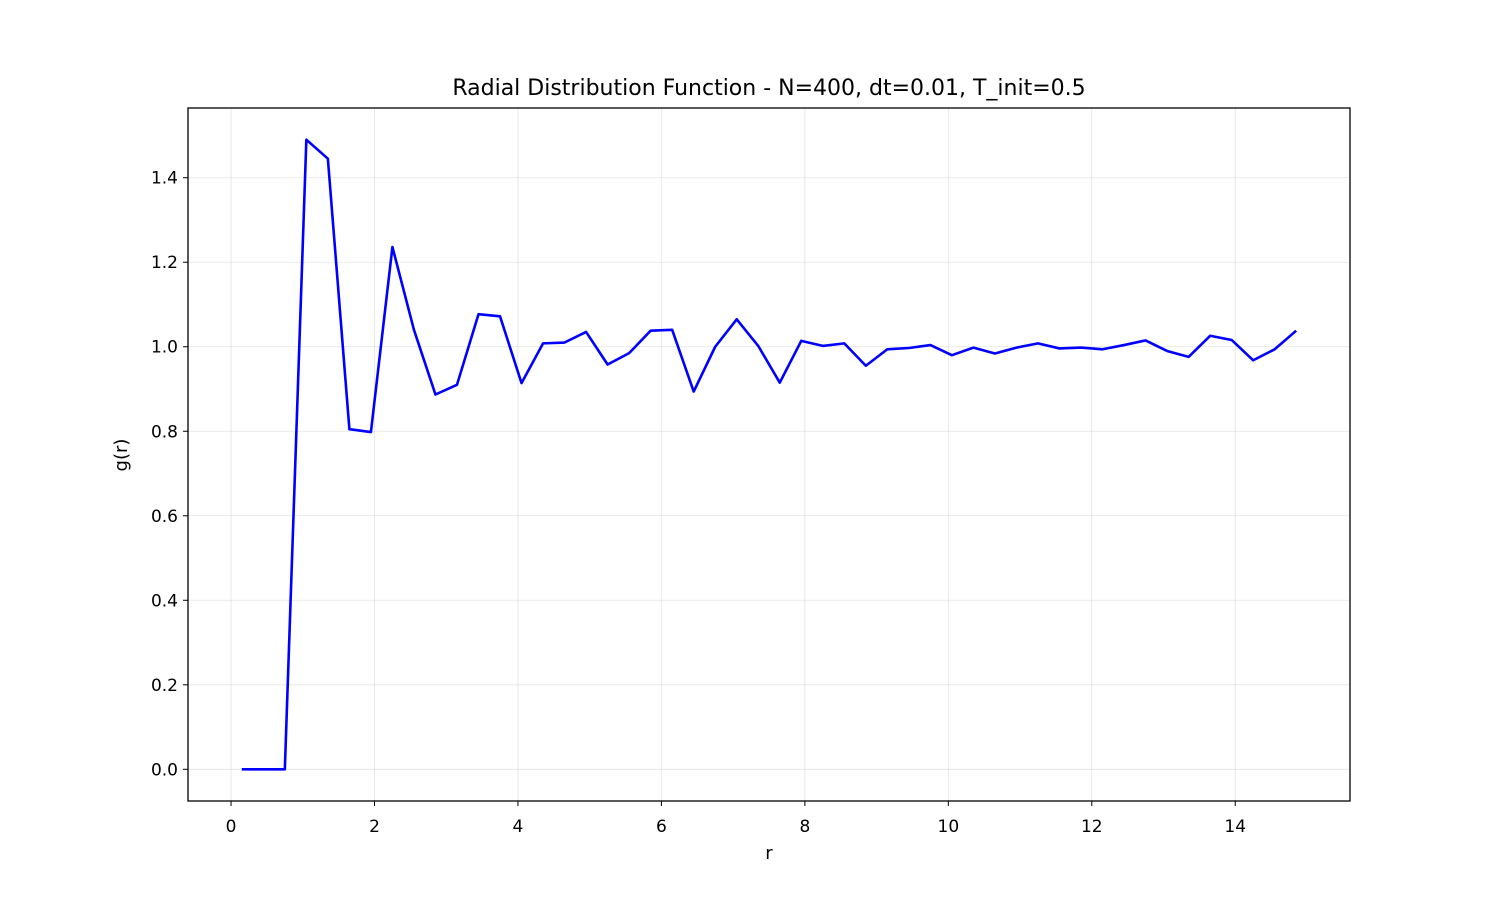 The height and width of the screenshot is (900, 1500). I want to click on y-axis-label: g(r), so click(121, 455).